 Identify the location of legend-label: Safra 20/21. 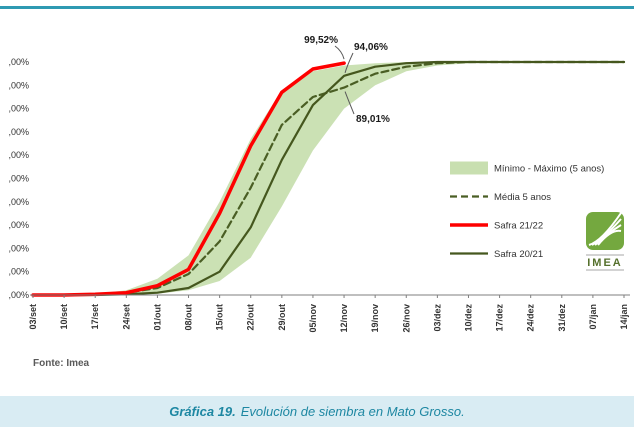
(518, 254).